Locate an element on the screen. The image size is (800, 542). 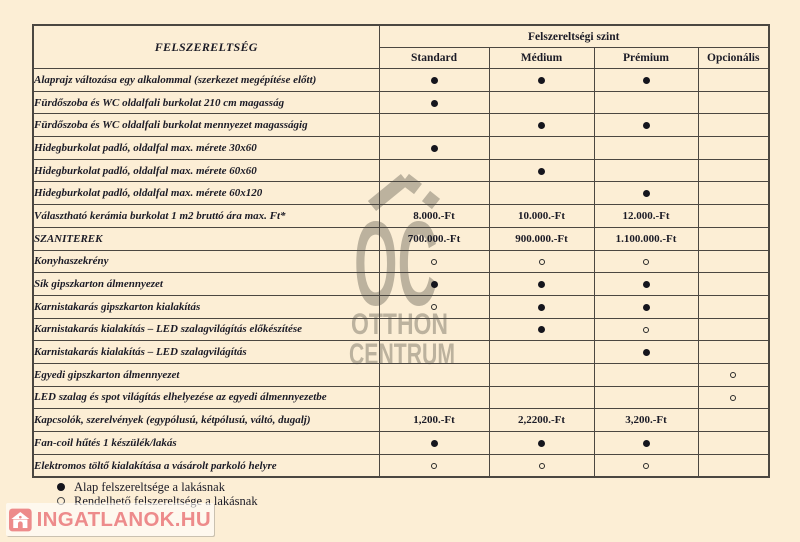
value-cell: 1,200.-Ft is located at coordinates (434, 420).